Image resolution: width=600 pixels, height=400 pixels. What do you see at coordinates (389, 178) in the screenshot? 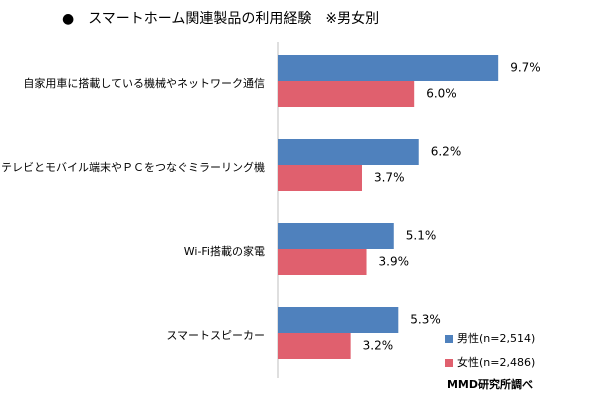
I see `value-label: 3.7%` at bounding box center [389, 178].